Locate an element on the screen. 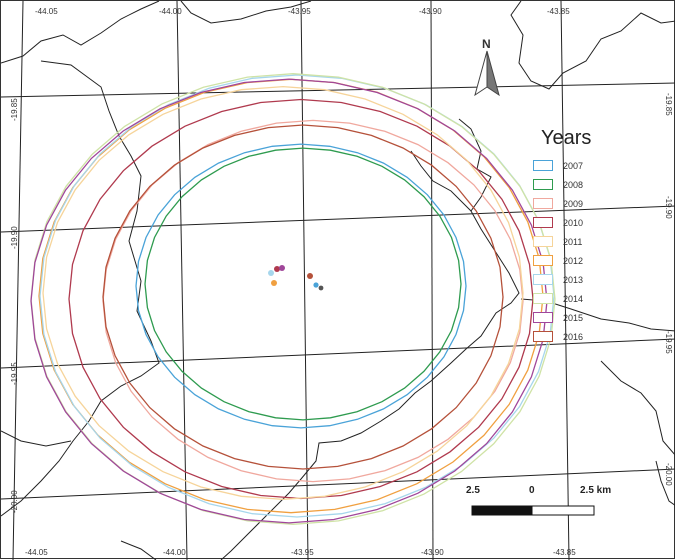  longitude-label-top: -43.95 is located at coordinates (299, 11).